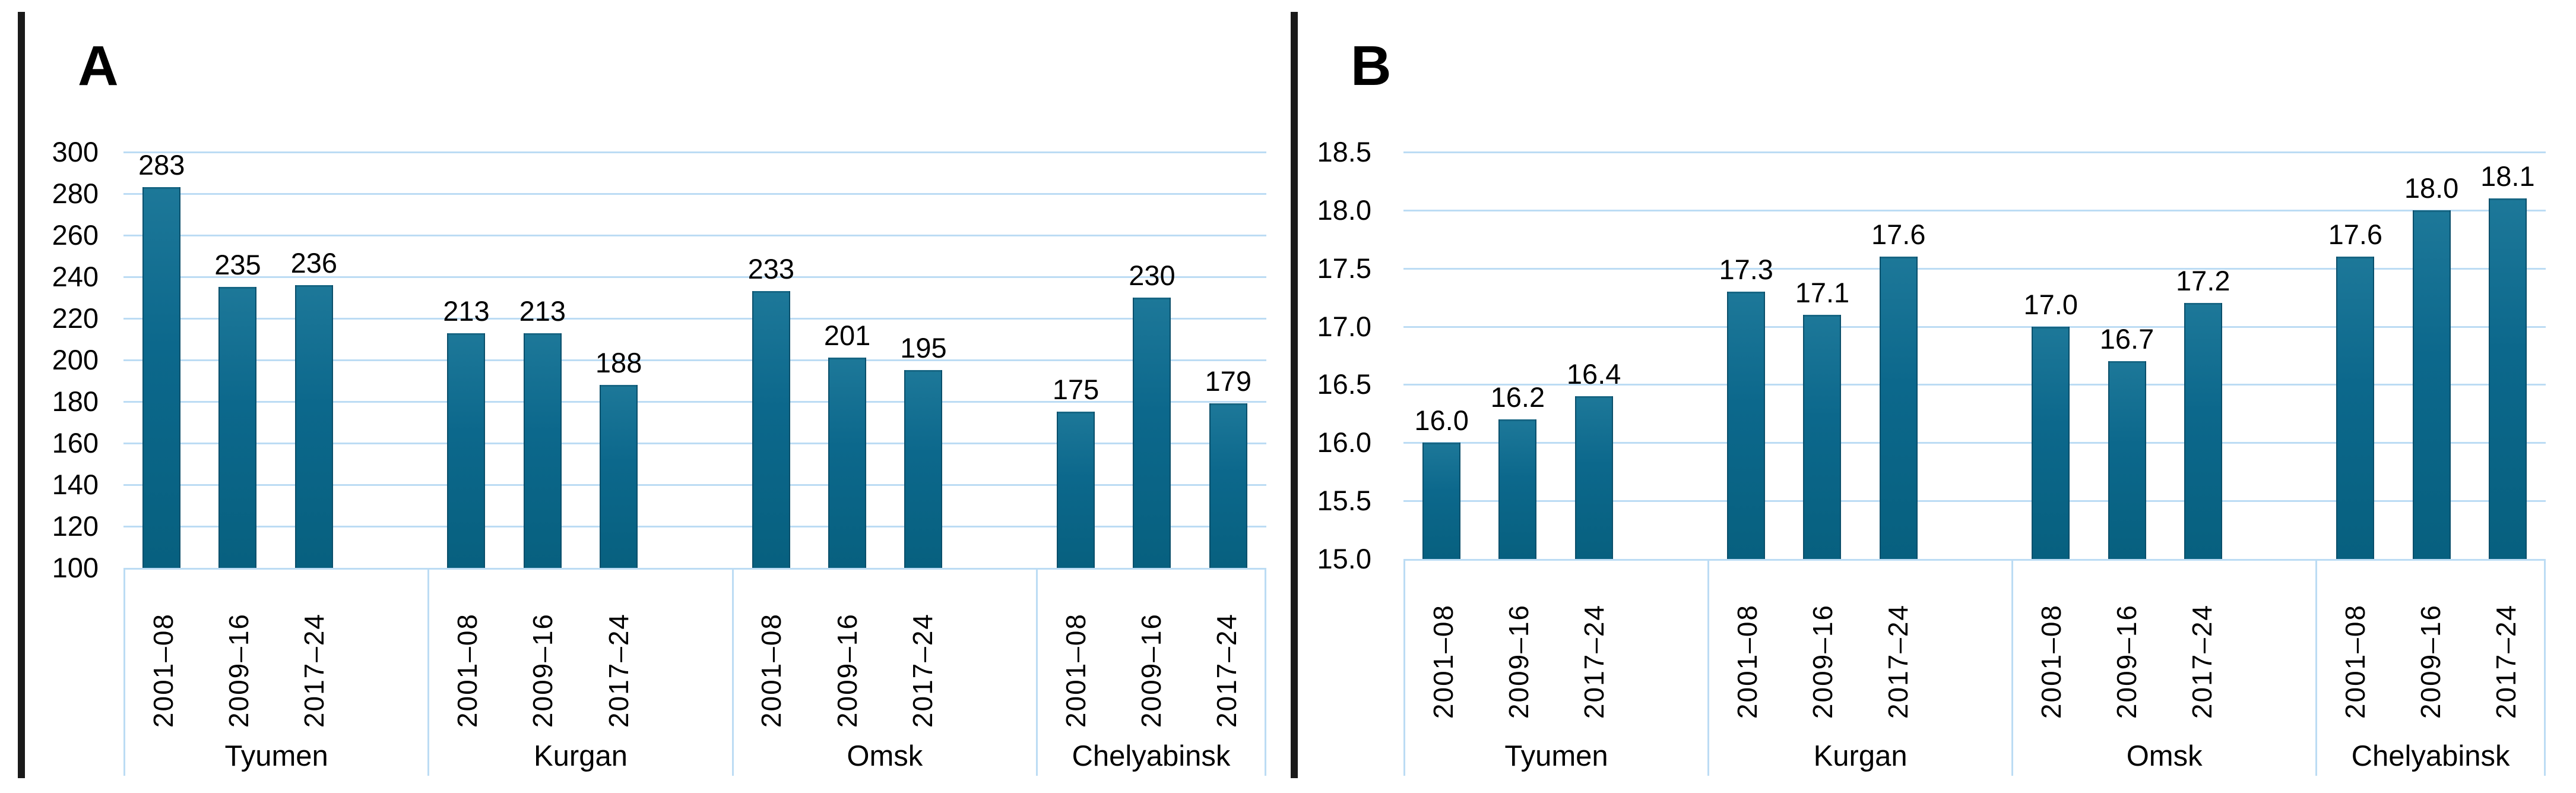  Describe the element at coordinates (2051, 355) in the screenshot. I see `bar-slot: 17.0` at that location.